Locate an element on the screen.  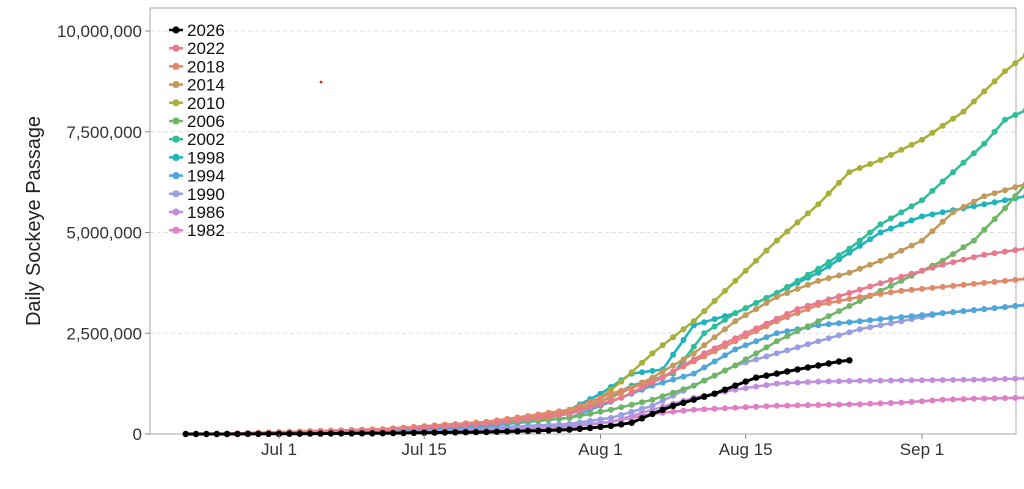
legend-label-2018: 2018 is located at coordinates (206, 66).